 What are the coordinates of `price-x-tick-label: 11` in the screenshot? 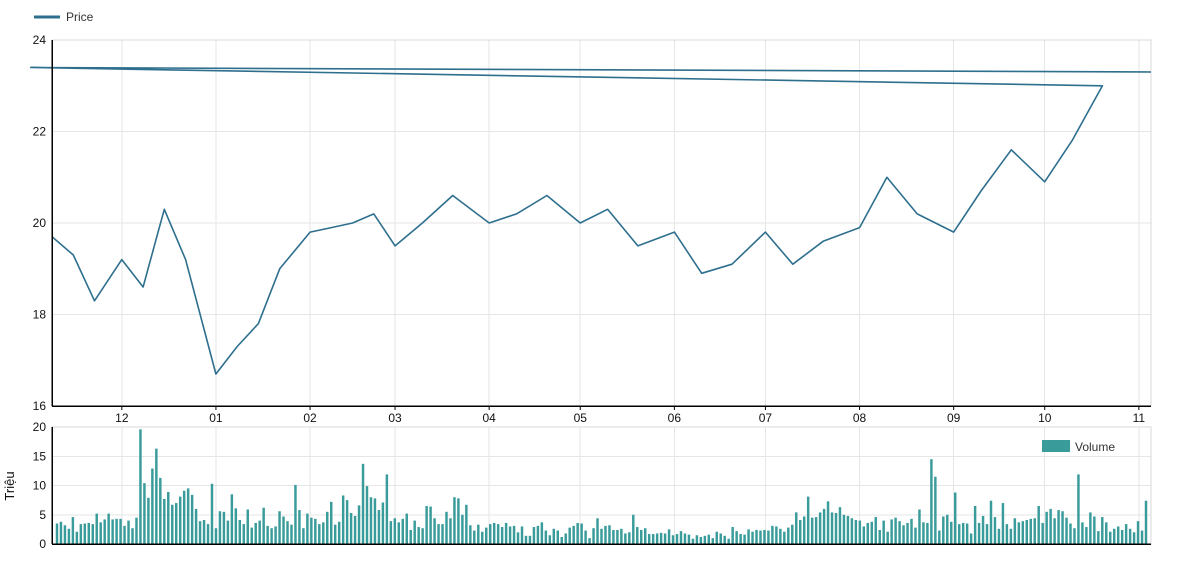 It's located at (1139, 418).